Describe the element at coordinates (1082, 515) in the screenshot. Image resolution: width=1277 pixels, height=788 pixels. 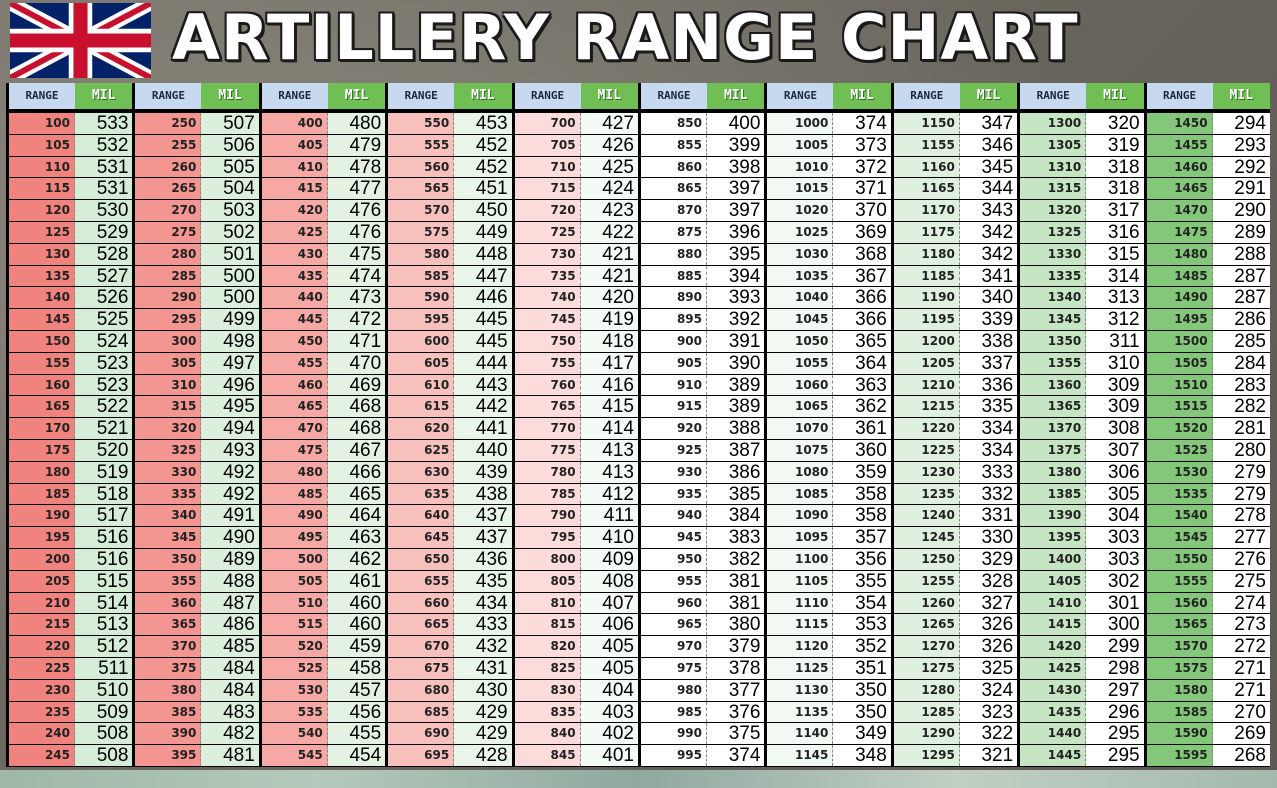
I see `table-row: 1390 304` at that location.